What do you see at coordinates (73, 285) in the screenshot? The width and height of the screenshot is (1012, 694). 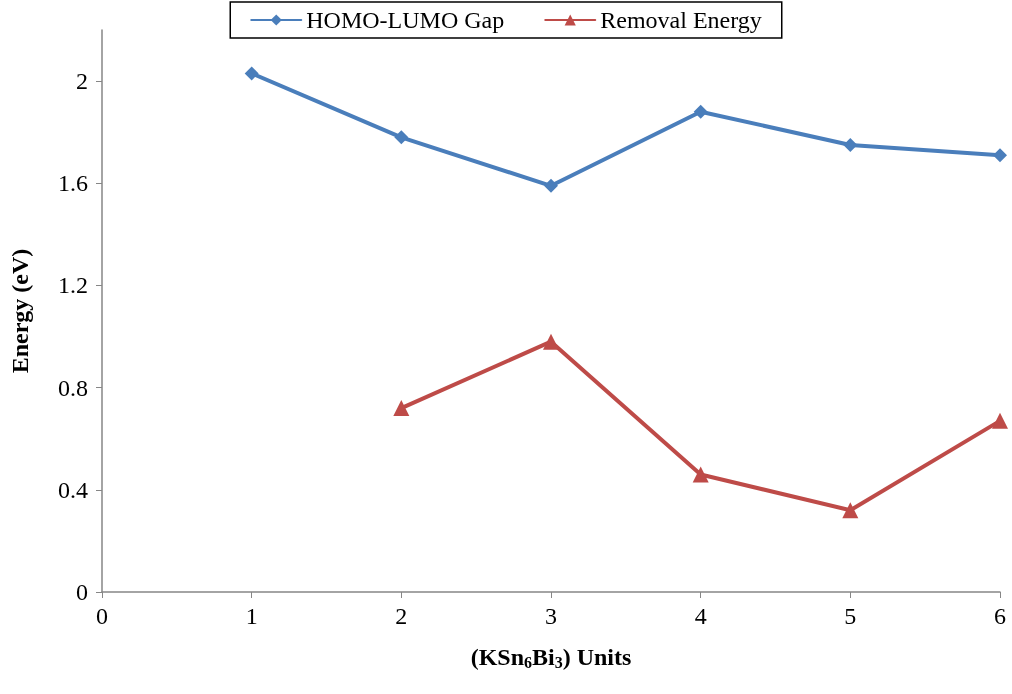 I see `y-tick-label: 1.2` at bounding box center [73, 285].